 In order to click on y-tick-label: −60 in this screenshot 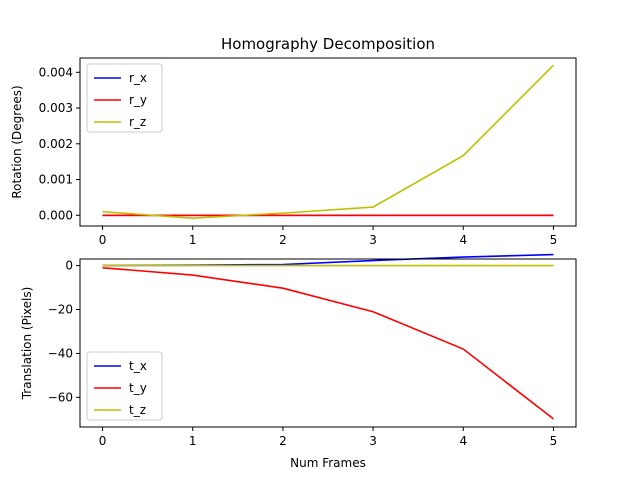, I will do `click(60, 397)`.